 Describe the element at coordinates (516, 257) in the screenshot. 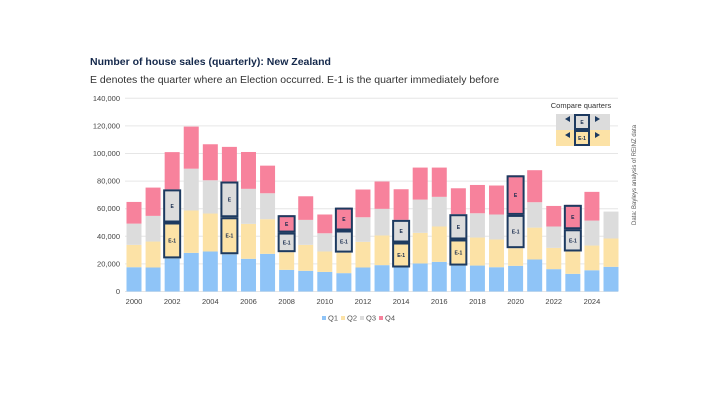

I see `bar-2020-q2` at that location.